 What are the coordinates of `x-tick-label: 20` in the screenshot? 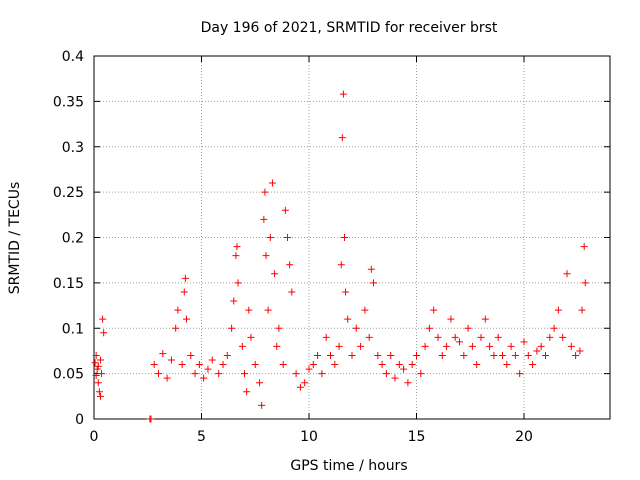 It's located at (524, 437).